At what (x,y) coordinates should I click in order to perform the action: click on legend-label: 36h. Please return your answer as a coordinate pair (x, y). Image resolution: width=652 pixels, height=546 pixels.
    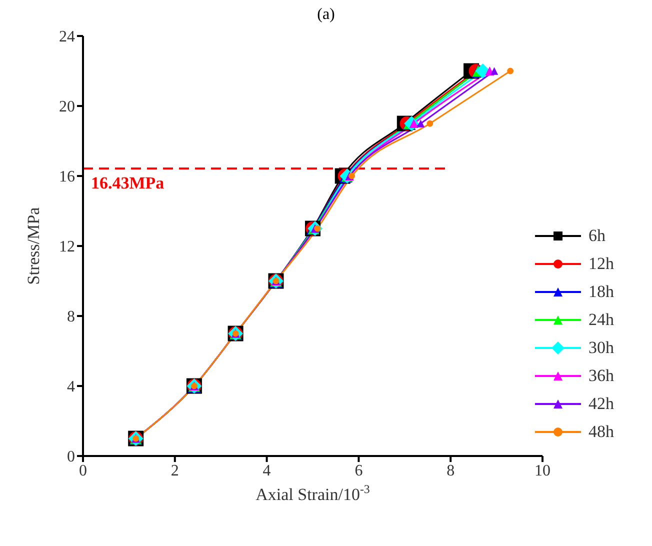
    Looking at the image, I should click on (601, 376).